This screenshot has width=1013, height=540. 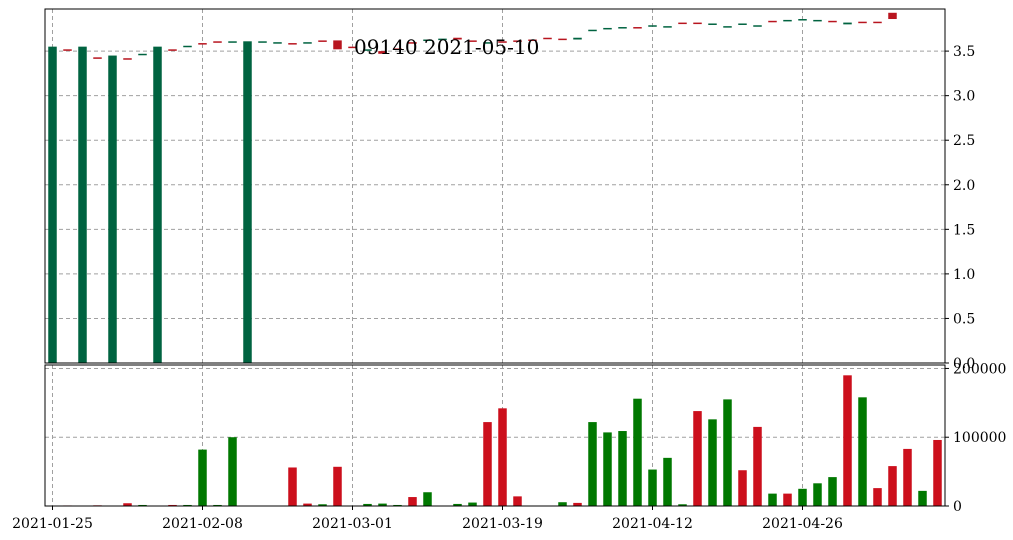 I want to click on x-tick-label: 2021-01-25, so click(x=52, y=524).